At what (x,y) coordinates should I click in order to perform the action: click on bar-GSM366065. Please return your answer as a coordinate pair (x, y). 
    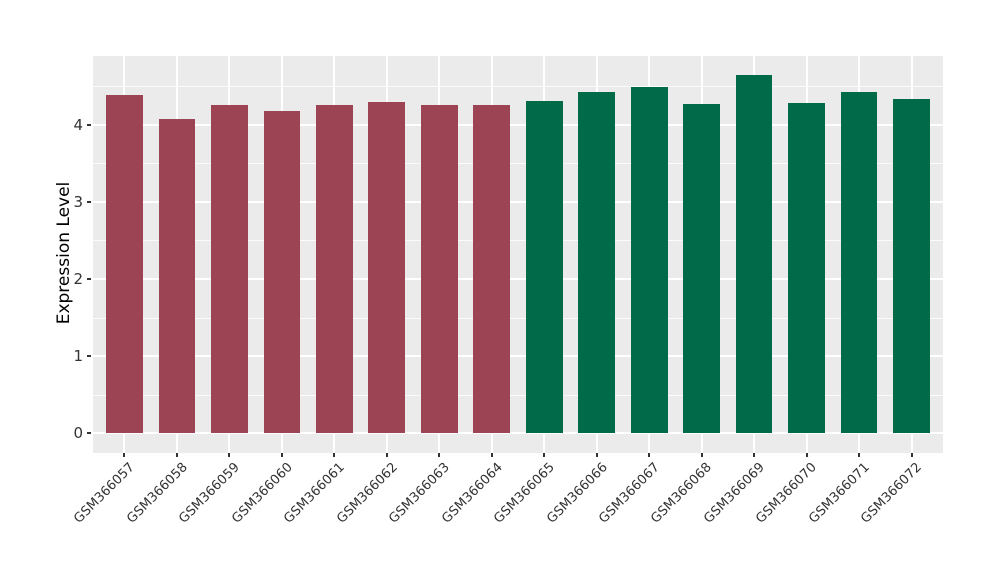
    Looking at the image, I should click on (544, 267).